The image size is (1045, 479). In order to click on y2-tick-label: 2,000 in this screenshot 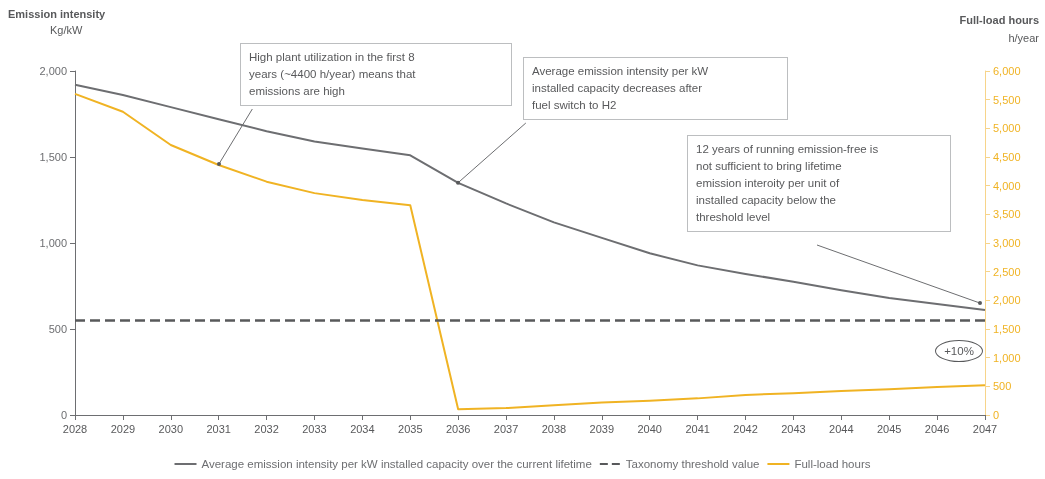, I will do `click(1007, 300)`.